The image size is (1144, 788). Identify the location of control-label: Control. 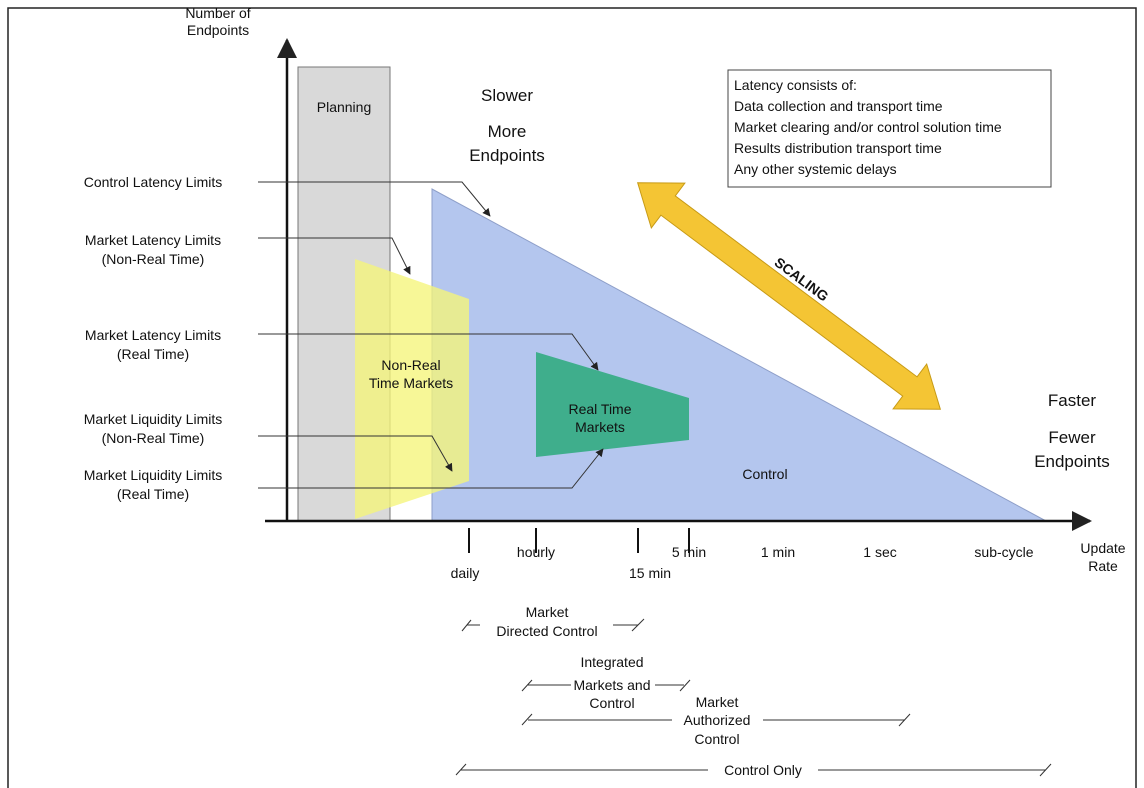
(764, 474).